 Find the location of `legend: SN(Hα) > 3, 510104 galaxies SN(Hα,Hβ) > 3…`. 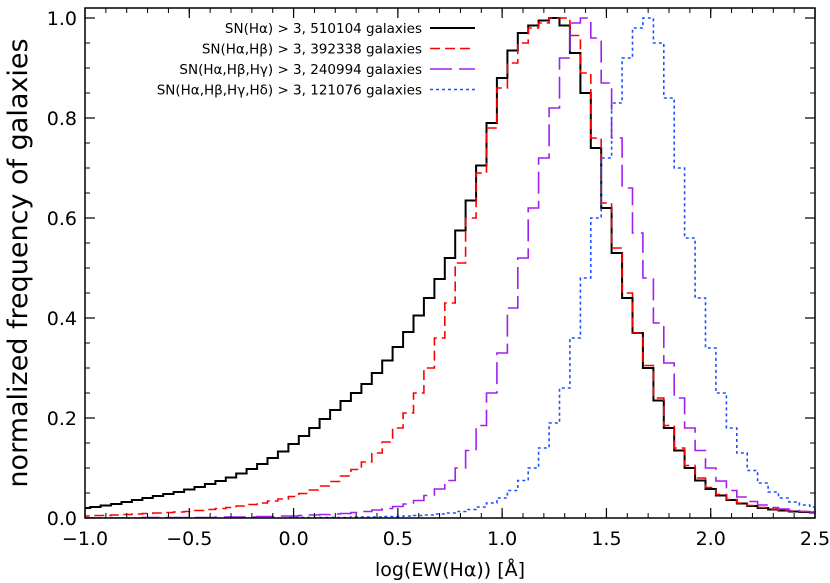

legend: SN(Hα) > 3, 510104 galaxies SN(Hα,Hβ) > 3… is located at coordinates (316, 60).